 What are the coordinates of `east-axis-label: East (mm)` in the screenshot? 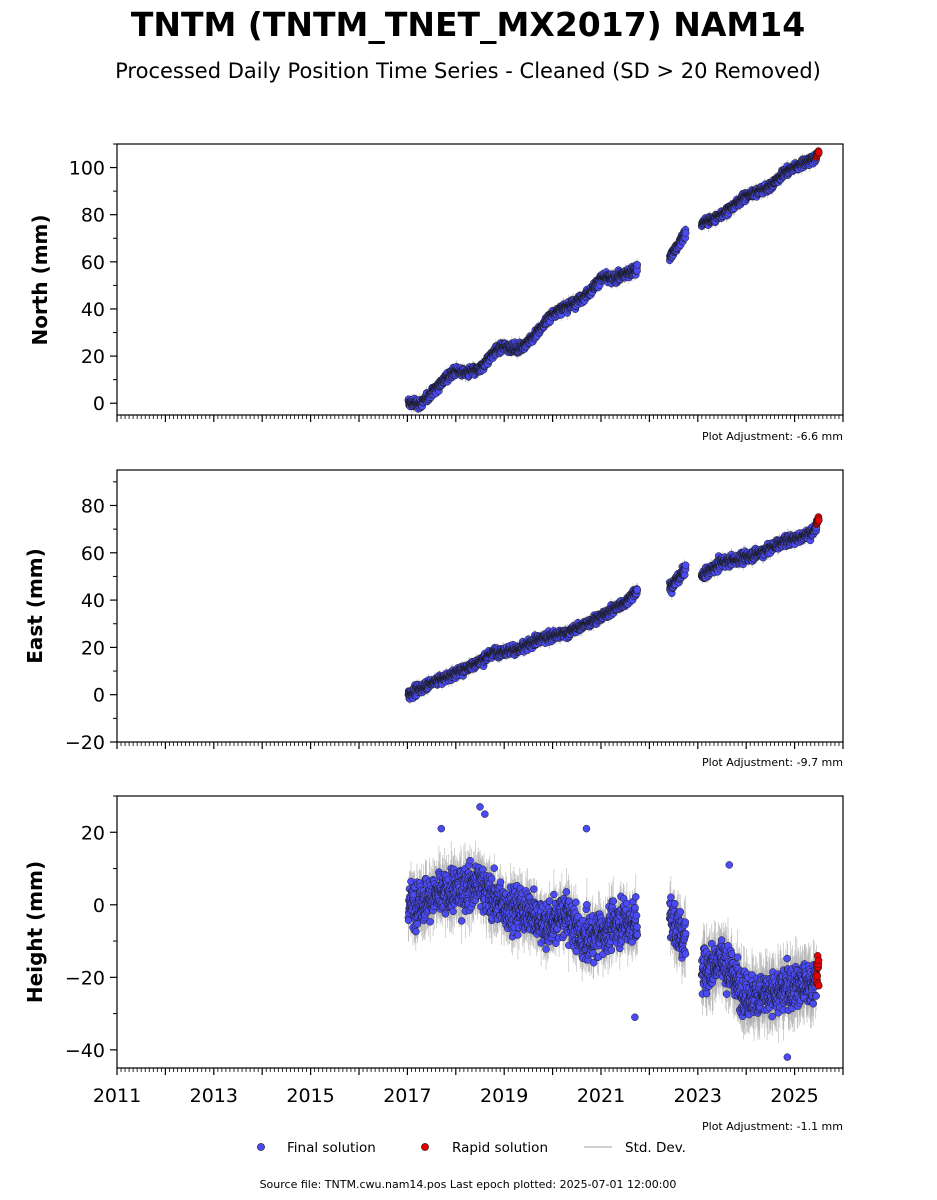 It's located at (35, 606).